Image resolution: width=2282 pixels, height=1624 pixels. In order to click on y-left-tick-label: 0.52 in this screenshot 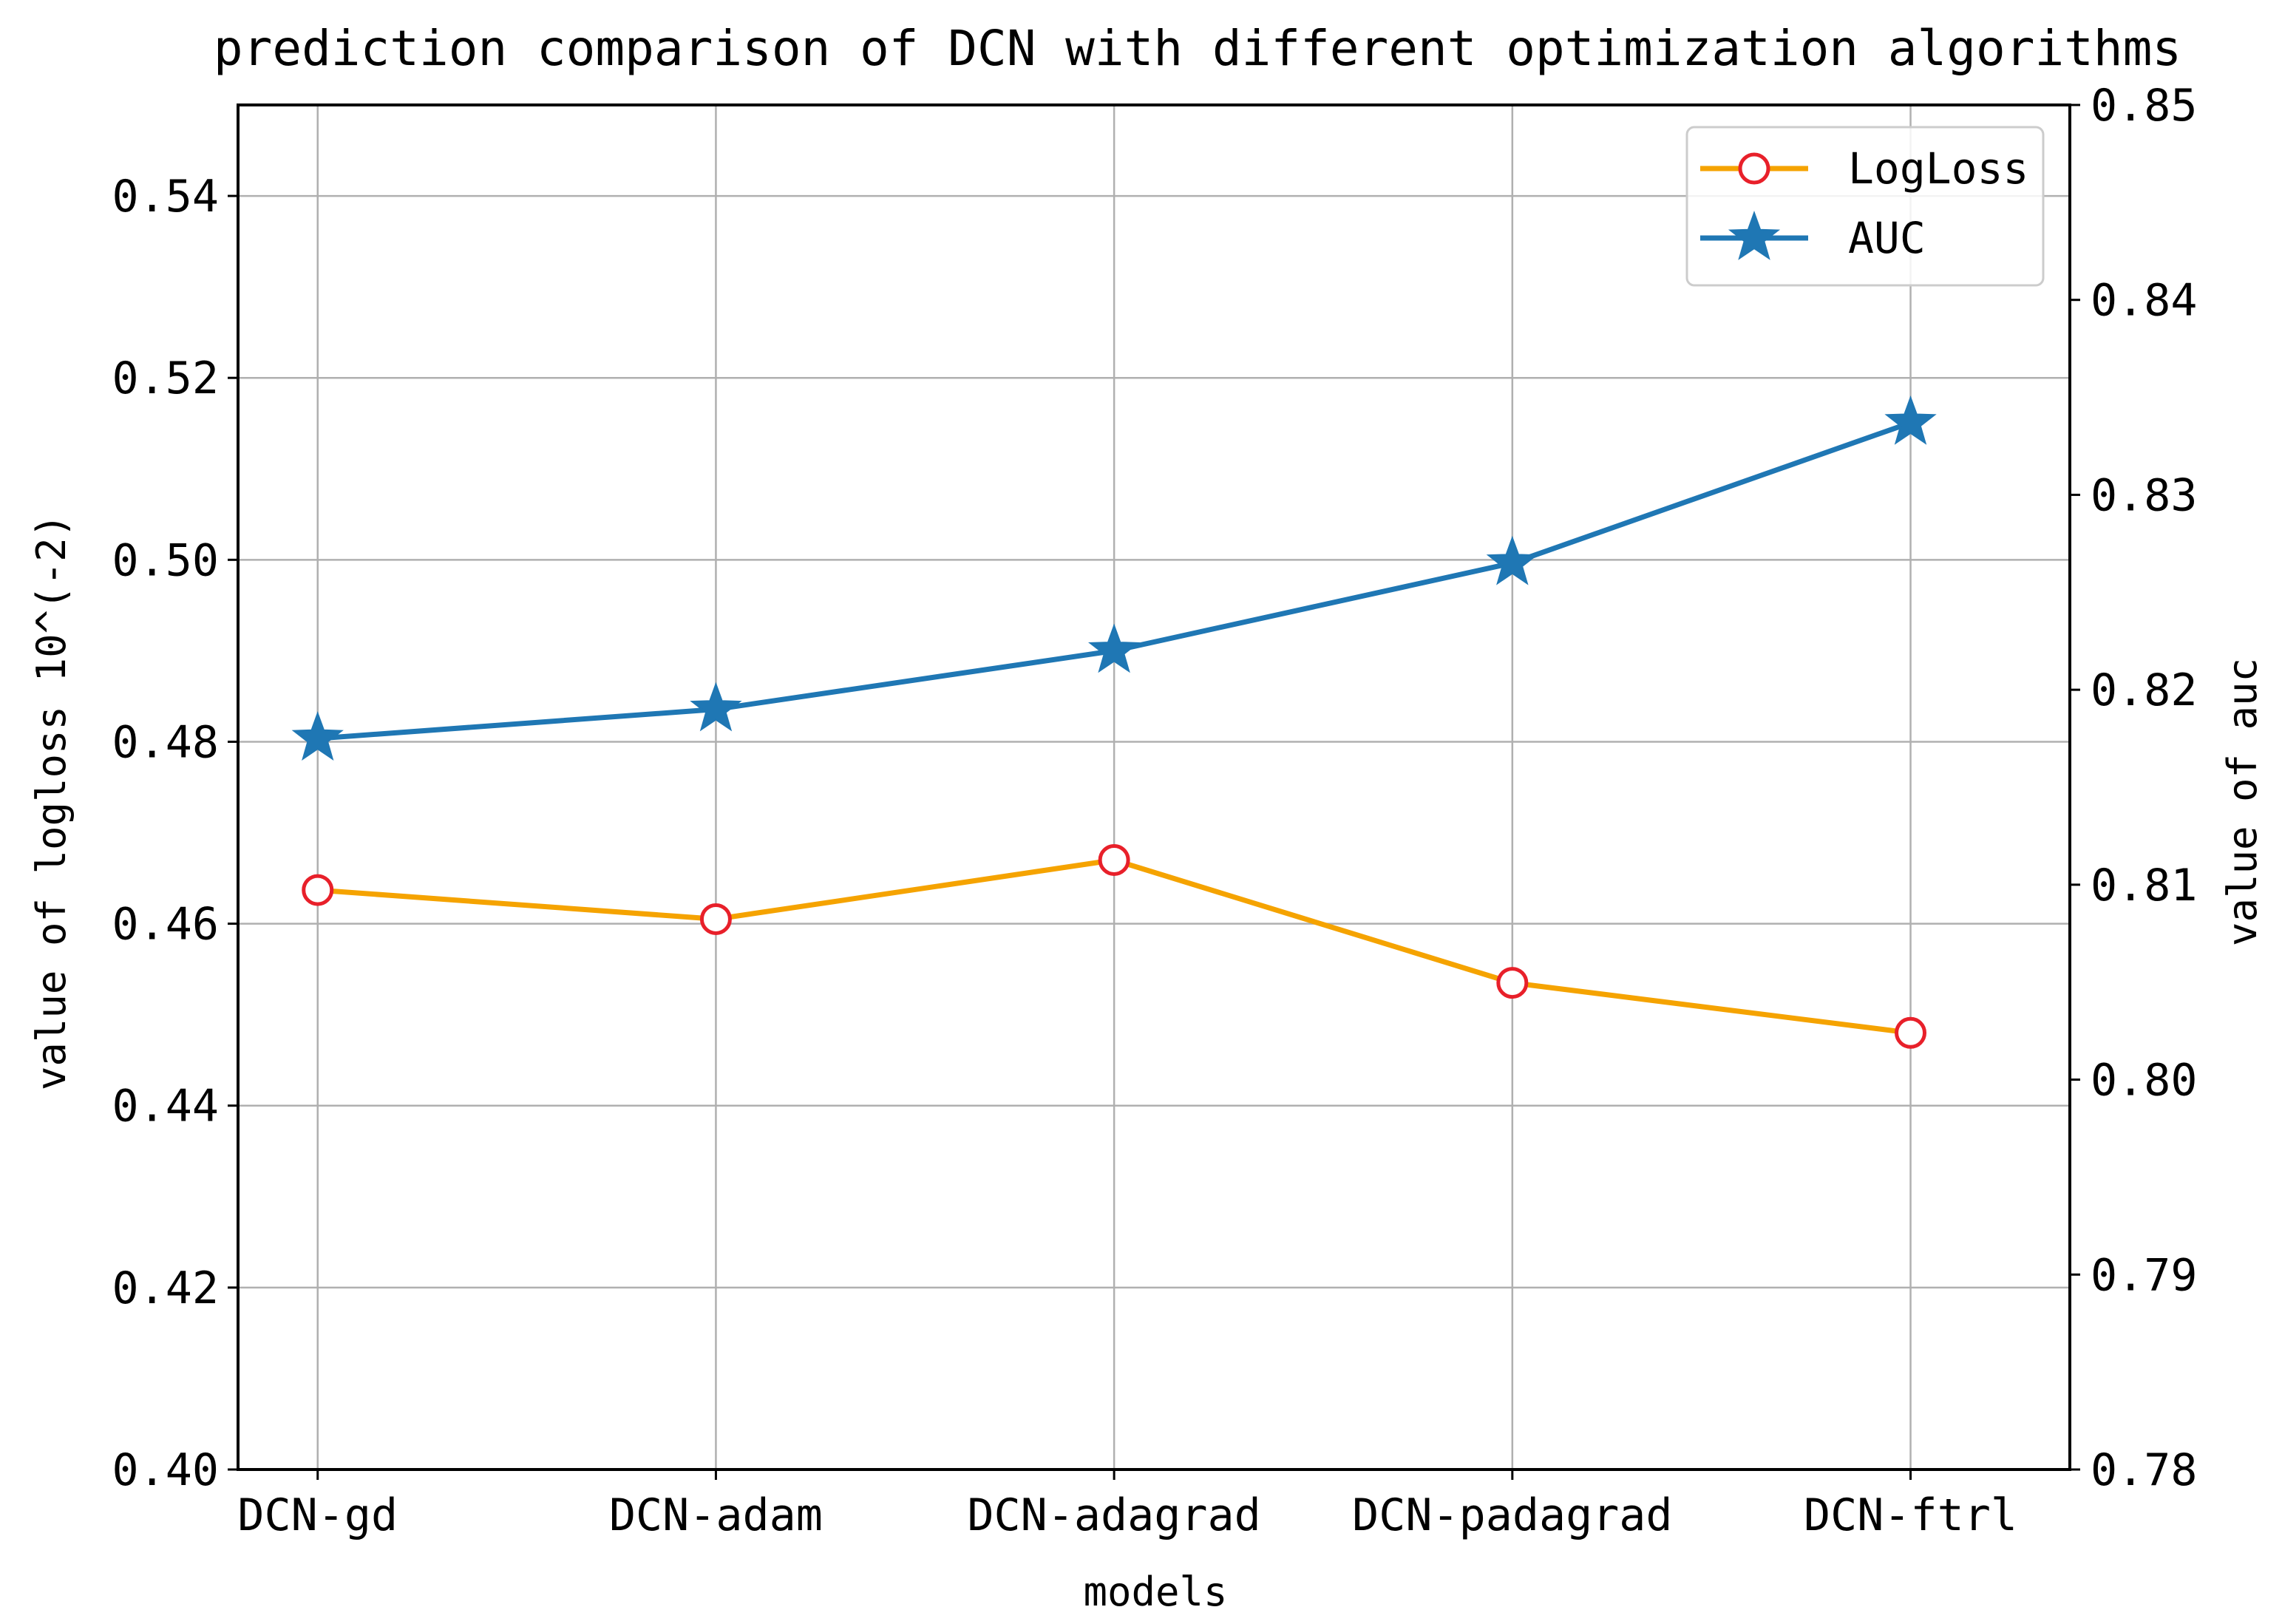, I will do `click(166, 378)`.